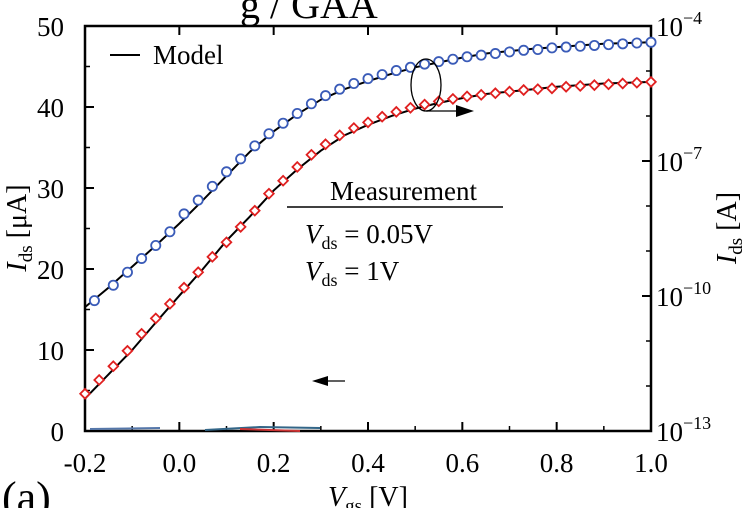 The width and height of the screenshot is (747, 508). Describe the element at coordinates (369, 271) in the screenshot. I see `legend-entry-2-rest: = 1V` at that location.